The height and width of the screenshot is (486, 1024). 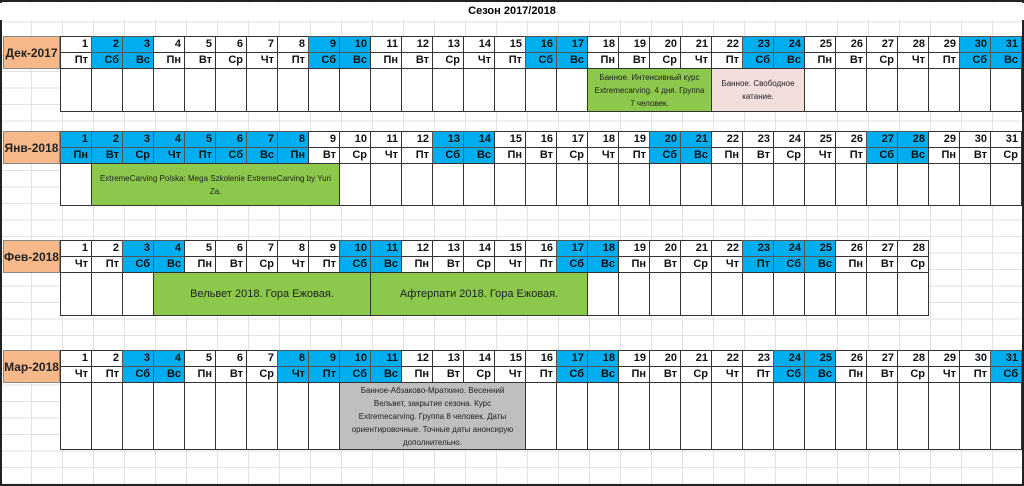 I want to click on event-block: Вельвет 2018. Гора Ежовая., so click(x=262, y=294).